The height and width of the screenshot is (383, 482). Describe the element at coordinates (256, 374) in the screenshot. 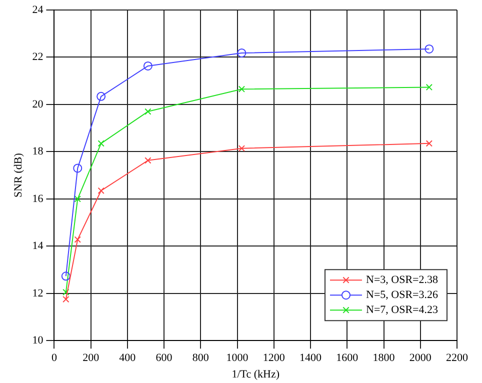

I see `x-axis-title: 1/Tc (kHz)` at that location.